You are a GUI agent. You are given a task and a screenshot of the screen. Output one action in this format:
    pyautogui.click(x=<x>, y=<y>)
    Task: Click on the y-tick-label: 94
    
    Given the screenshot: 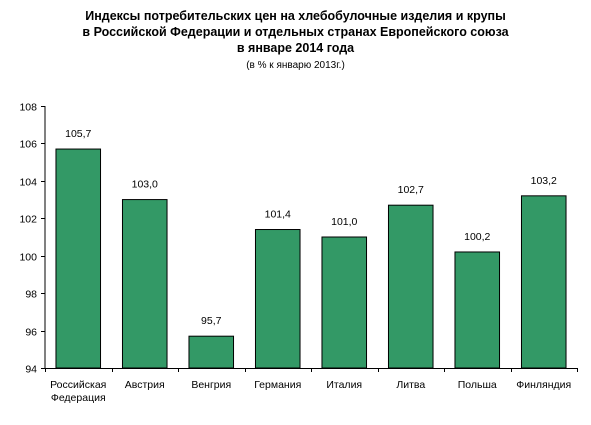 What is the action you would take?
    pyautogui.click(x=31, y=370)
    